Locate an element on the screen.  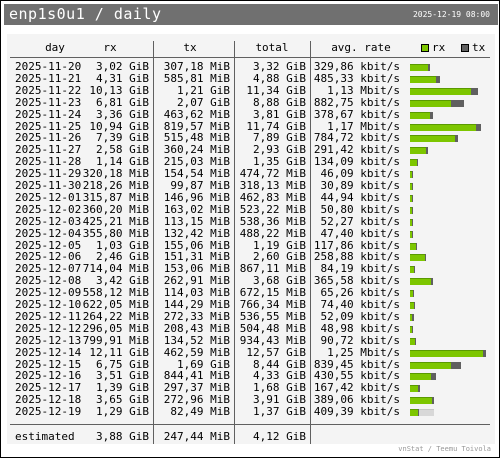
column-header-tx: tx is located at coordinates (190, 47).